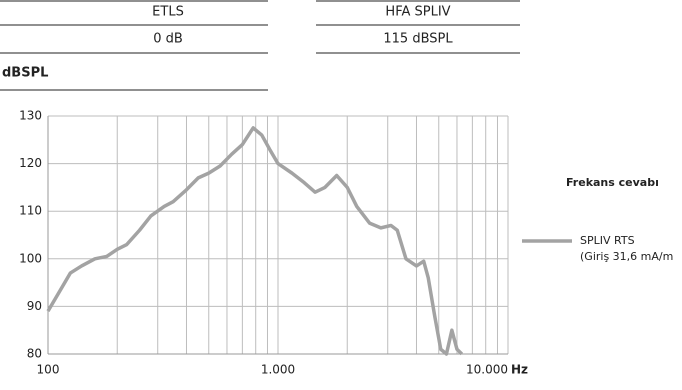 This screenshot has height=390, width=682. What do you see at coordinates (626, 256) in the screenshot?
I see `legend-detail: (Giriş 31,6 mA/m` at bounding box center [626, 256].